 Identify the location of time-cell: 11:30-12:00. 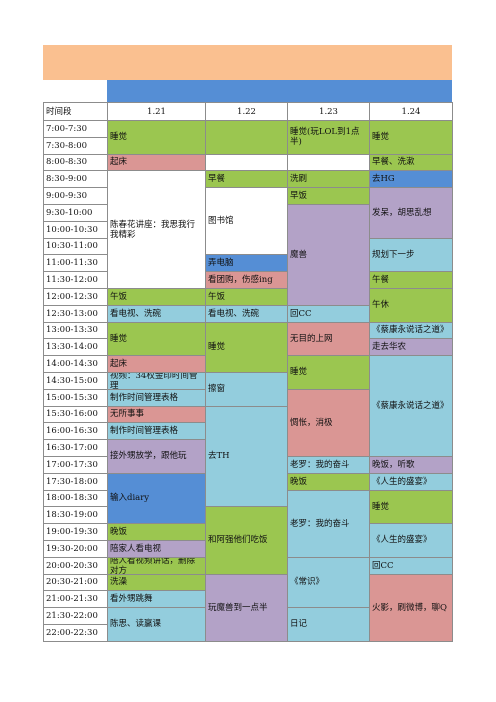
(75, 280).